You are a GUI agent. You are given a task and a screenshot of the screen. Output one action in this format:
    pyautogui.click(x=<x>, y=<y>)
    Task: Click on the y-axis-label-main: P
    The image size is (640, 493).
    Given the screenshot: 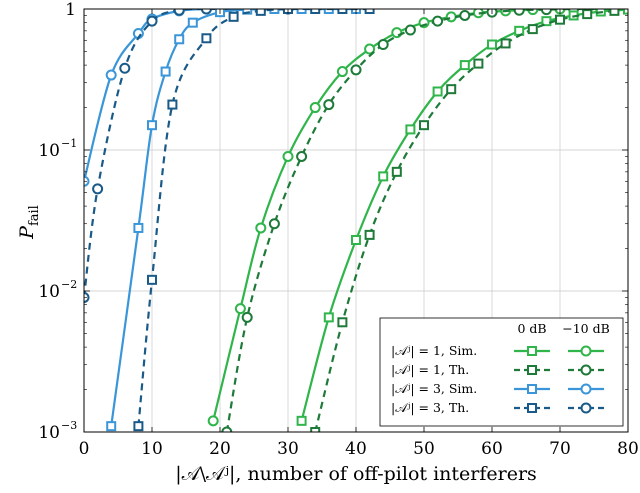 What is the action you would take?
    pyautogui.click(x=27, y=232)
    